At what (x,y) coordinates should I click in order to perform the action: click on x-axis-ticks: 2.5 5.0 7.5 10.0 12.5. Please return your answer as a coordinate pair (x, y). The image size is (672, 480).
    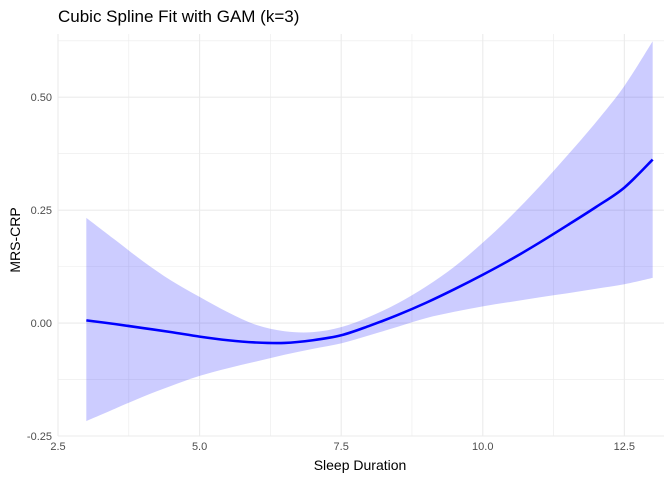
    Looking at the image, I should click on (342, 447).